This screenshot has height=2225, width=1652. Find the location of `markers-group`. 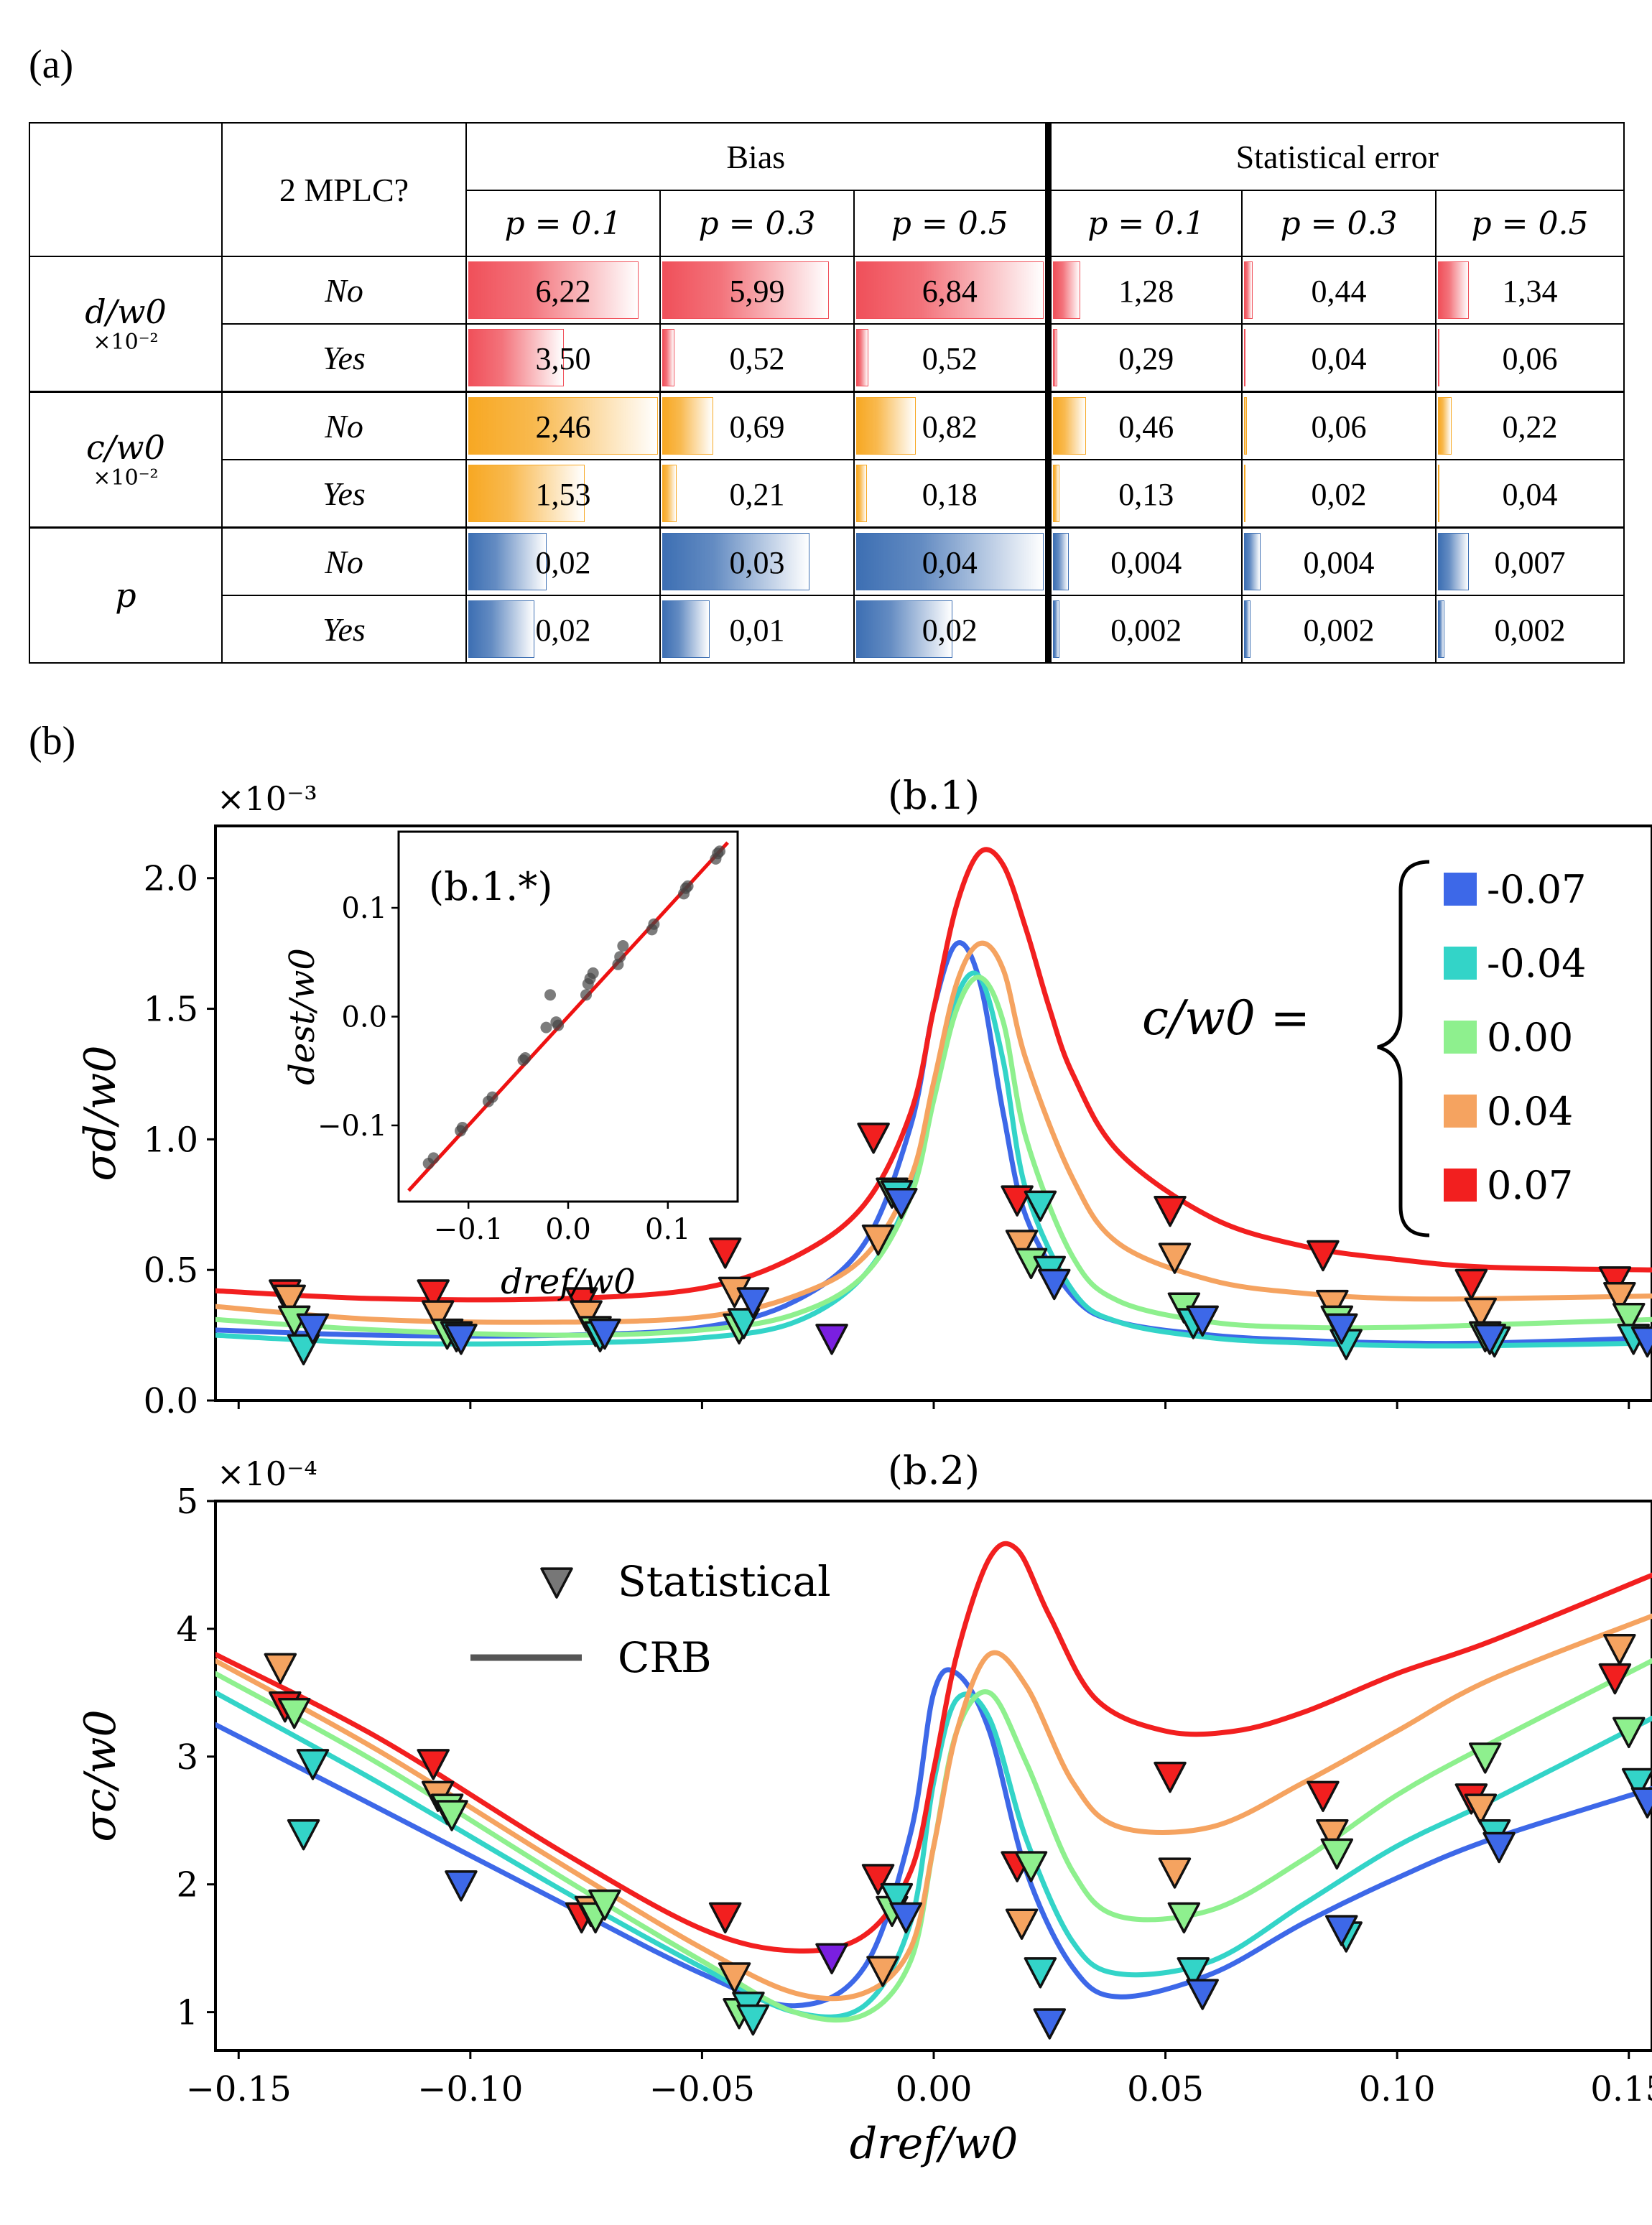

markers-group is located at coordinates (961, 1244).